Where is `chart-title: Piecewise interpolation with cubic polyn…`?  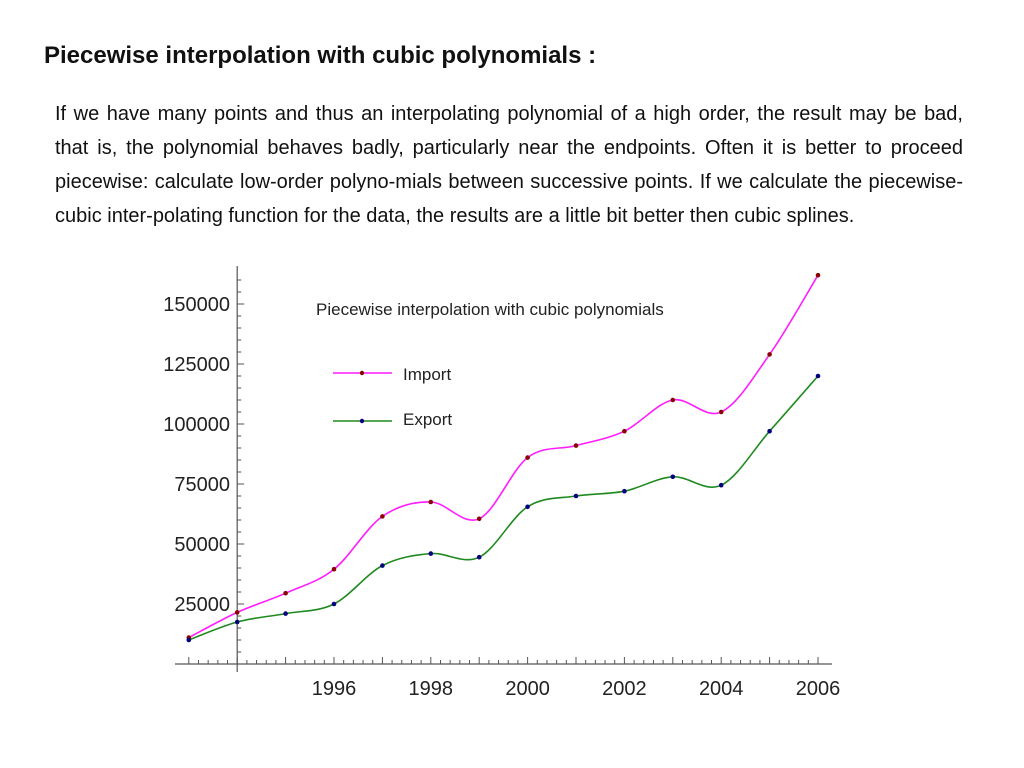
chart-title: Piecewise interpolation with cubic polyn… is located at coordinates (490, 309).